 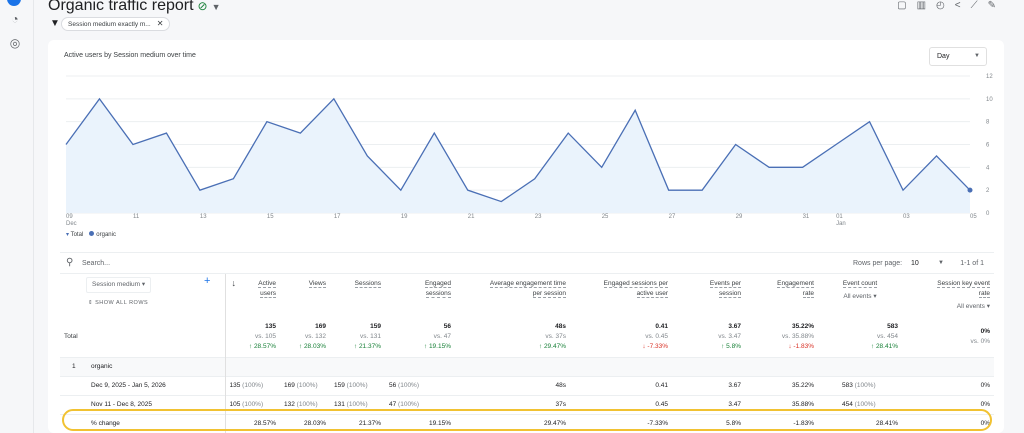 I want to click on column-title: Events per, so click(x=725, y=284).